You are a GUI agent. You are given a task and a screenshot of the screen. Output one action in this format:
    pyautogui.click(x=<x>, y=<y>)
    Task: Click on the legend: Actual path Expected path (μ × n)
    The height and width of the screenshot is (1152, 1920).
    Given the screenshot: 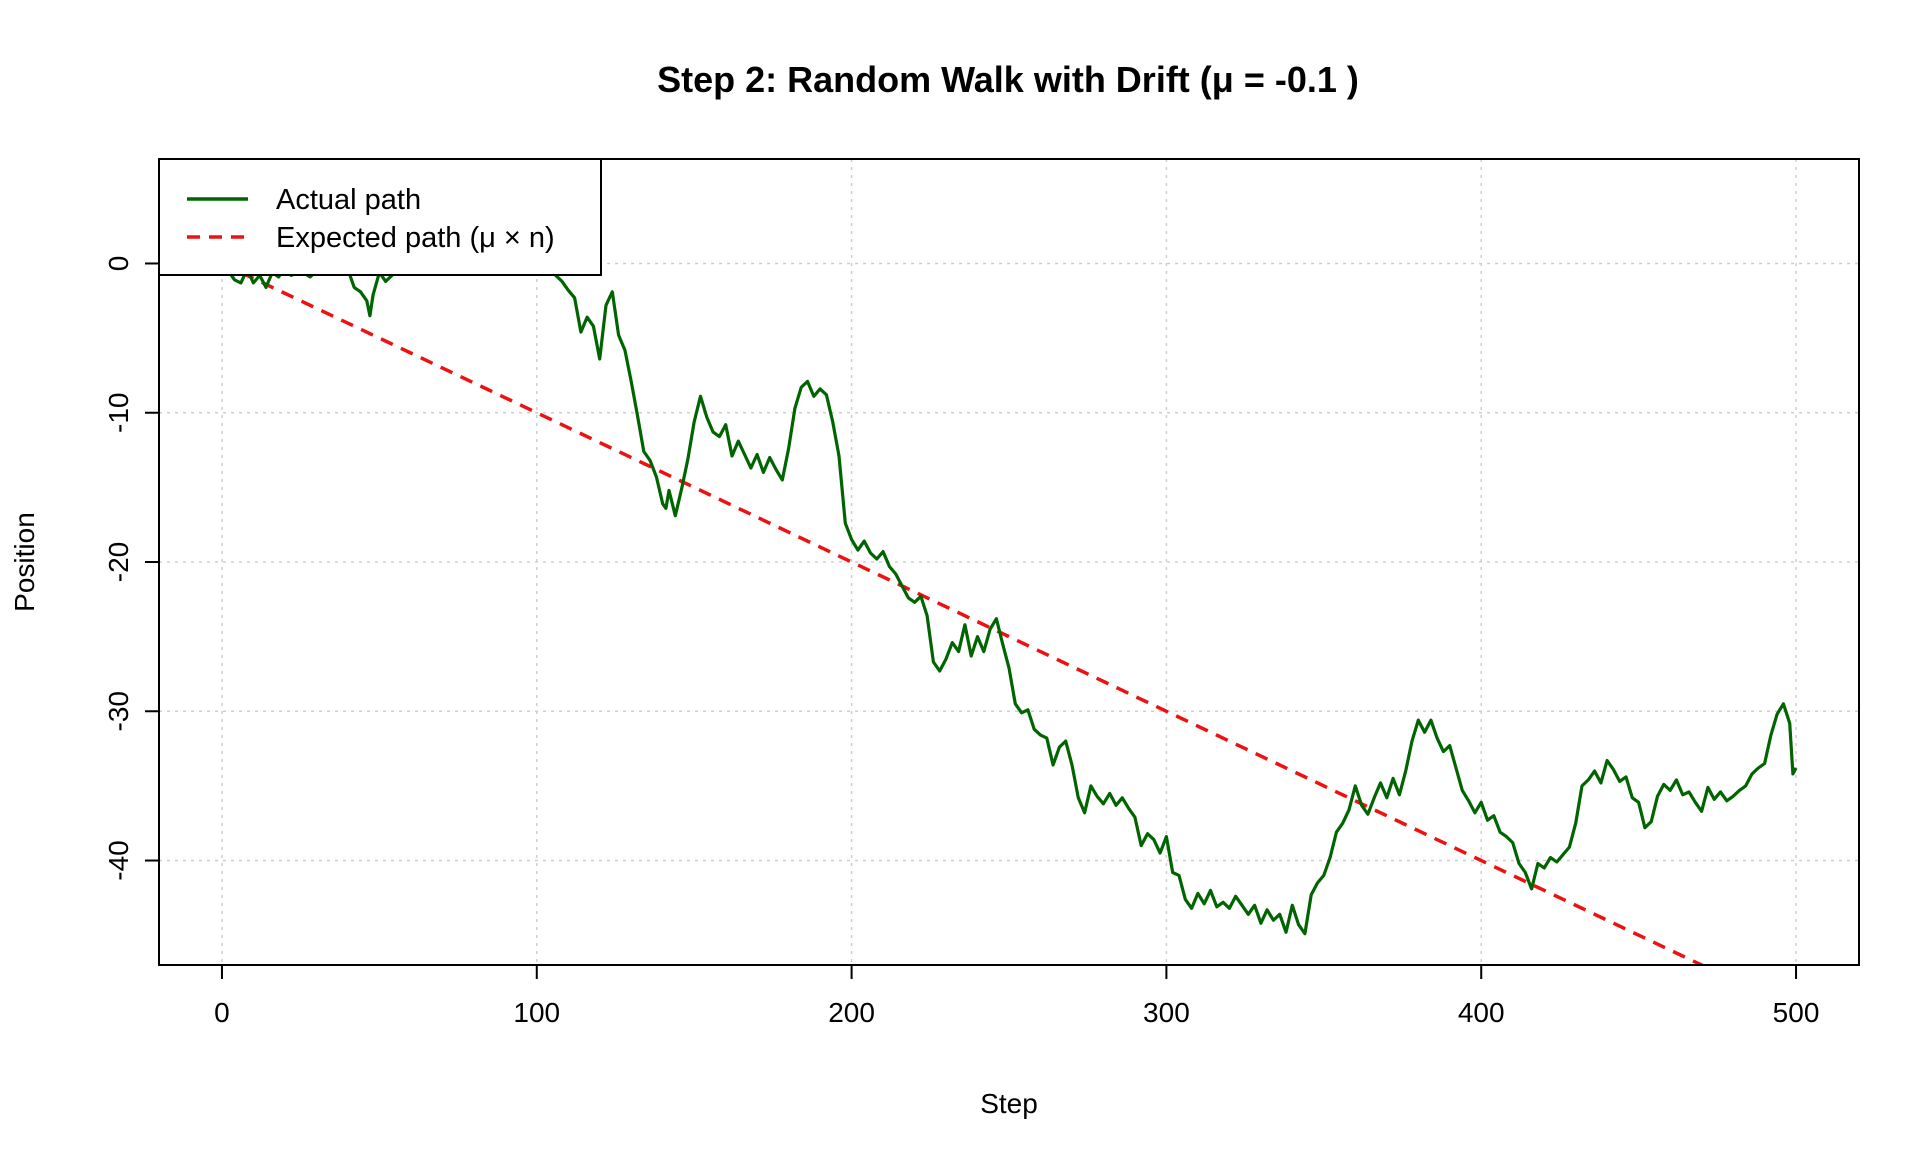 What is the action you would take?
    pyautogui.click(x=380, y=217)
    